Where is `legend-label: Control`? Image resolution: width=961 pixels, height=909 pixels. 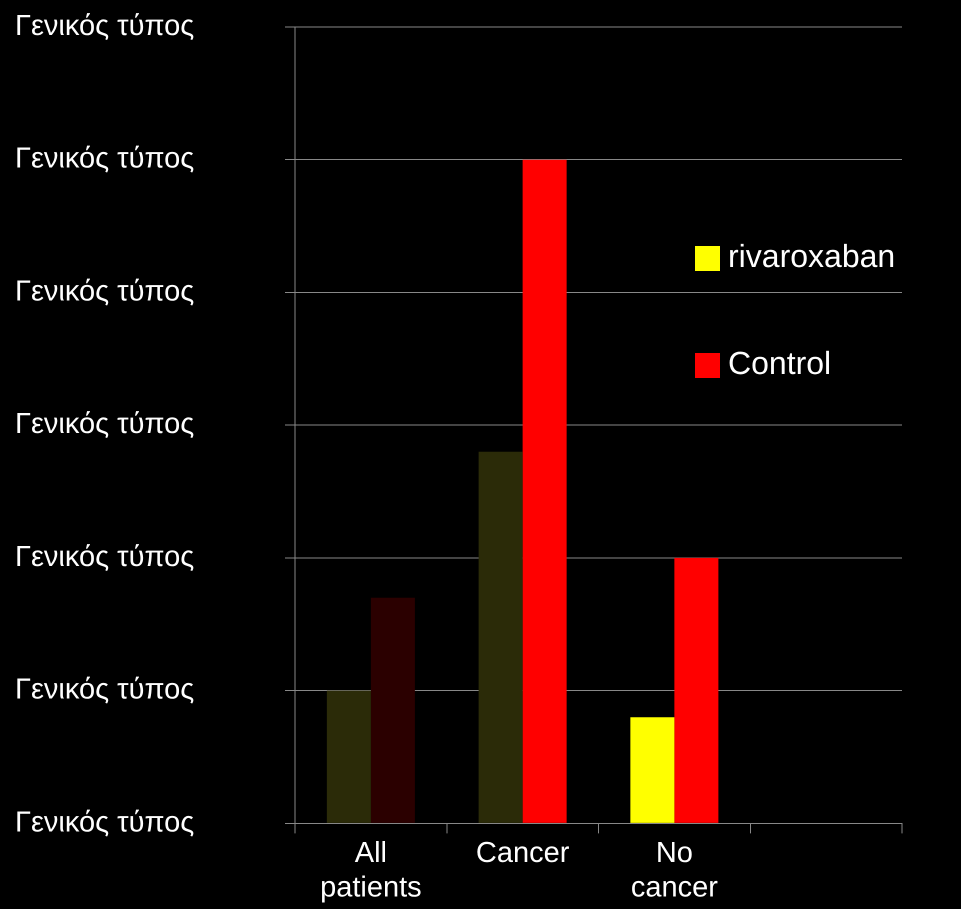 legend-label: Control is located at coordinates (780, 362).